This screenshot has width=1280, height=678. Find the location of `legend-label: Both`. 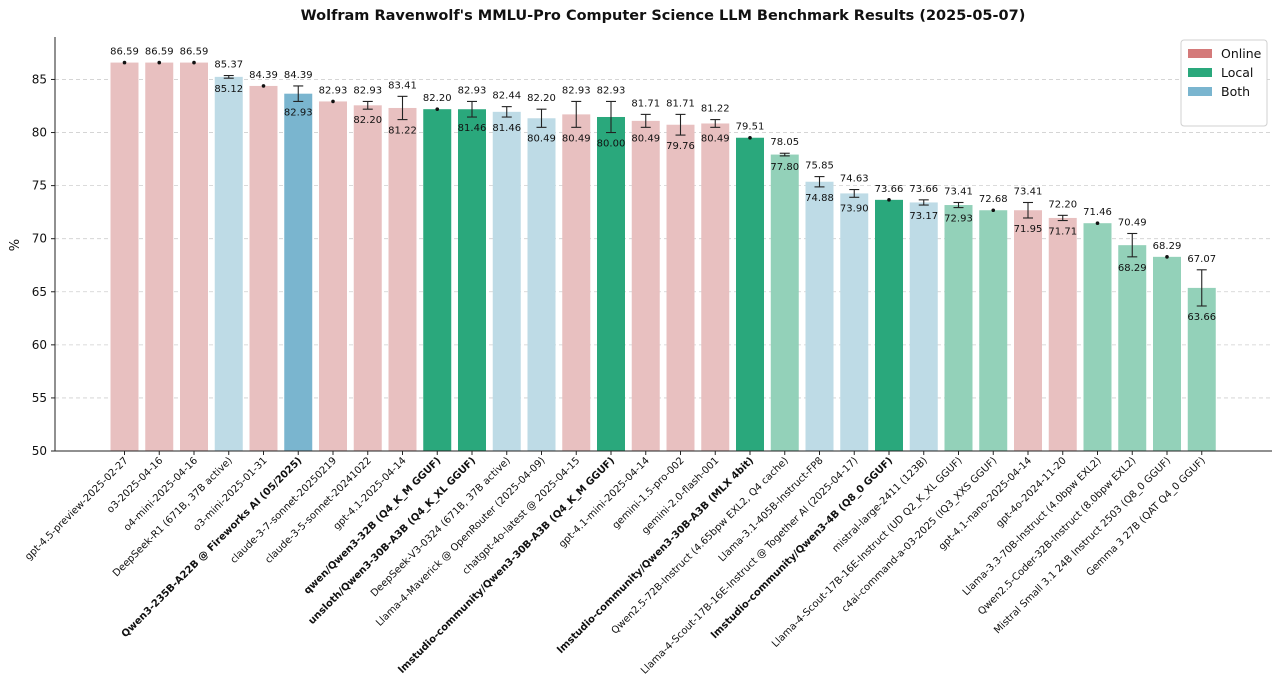

legend-label: Both is located at coordinates (1235, 91).